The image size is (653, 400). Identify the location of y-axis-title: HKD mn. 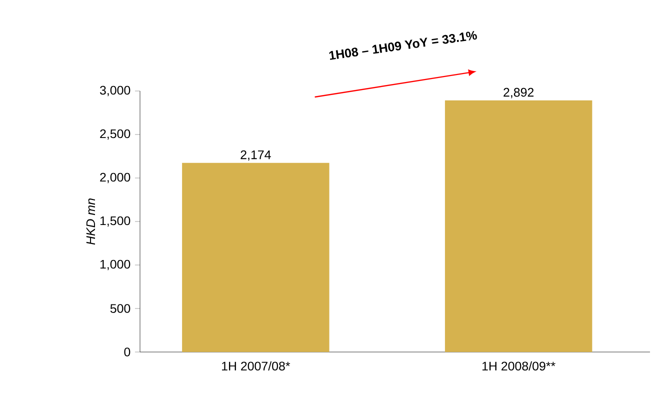
(90, 221).